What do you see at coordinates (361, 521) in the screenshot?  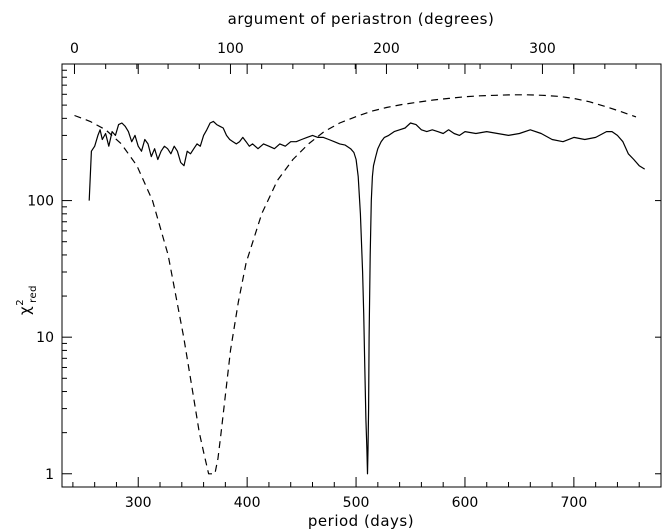 I see `x-axis-title: period (days)` at bounding box center [361, 521].